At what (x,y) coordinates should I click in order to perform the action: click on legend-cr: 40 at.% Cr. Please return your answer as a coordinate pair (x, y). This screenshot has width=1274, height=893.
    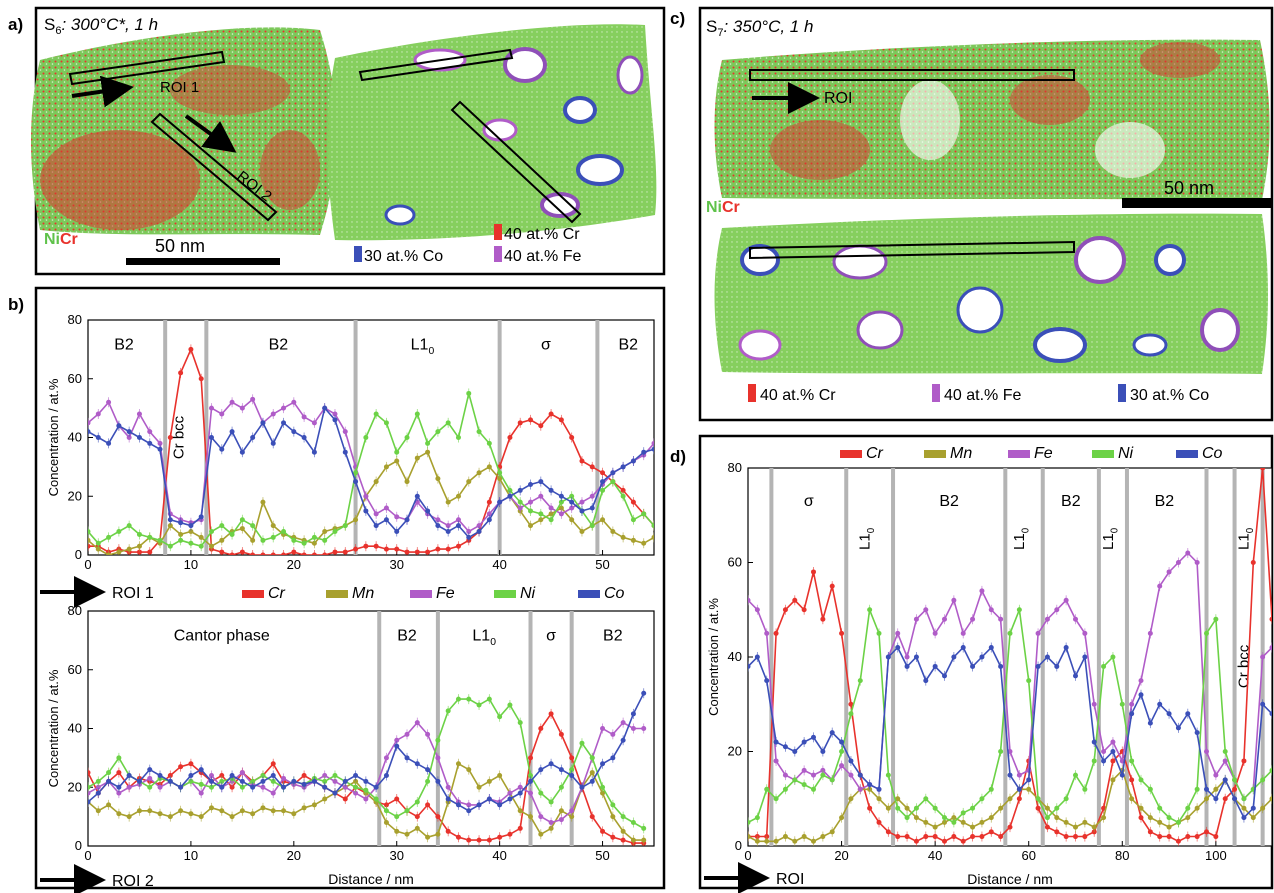
    Looking at the image, I should click on (542, 234).